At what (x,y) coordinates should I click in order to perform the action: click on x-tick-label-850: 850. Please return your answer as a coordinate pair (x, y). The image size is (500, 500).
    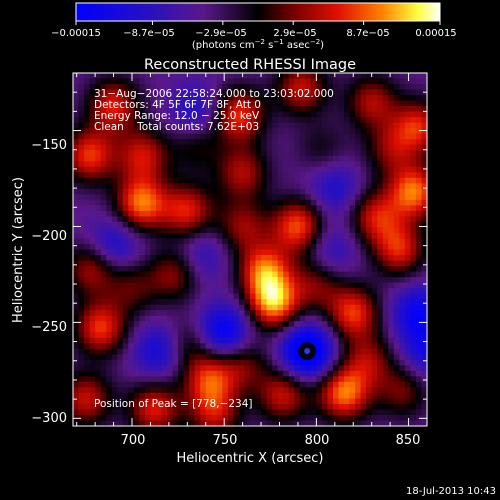
    Looking at the image, I should click on (408, 440).